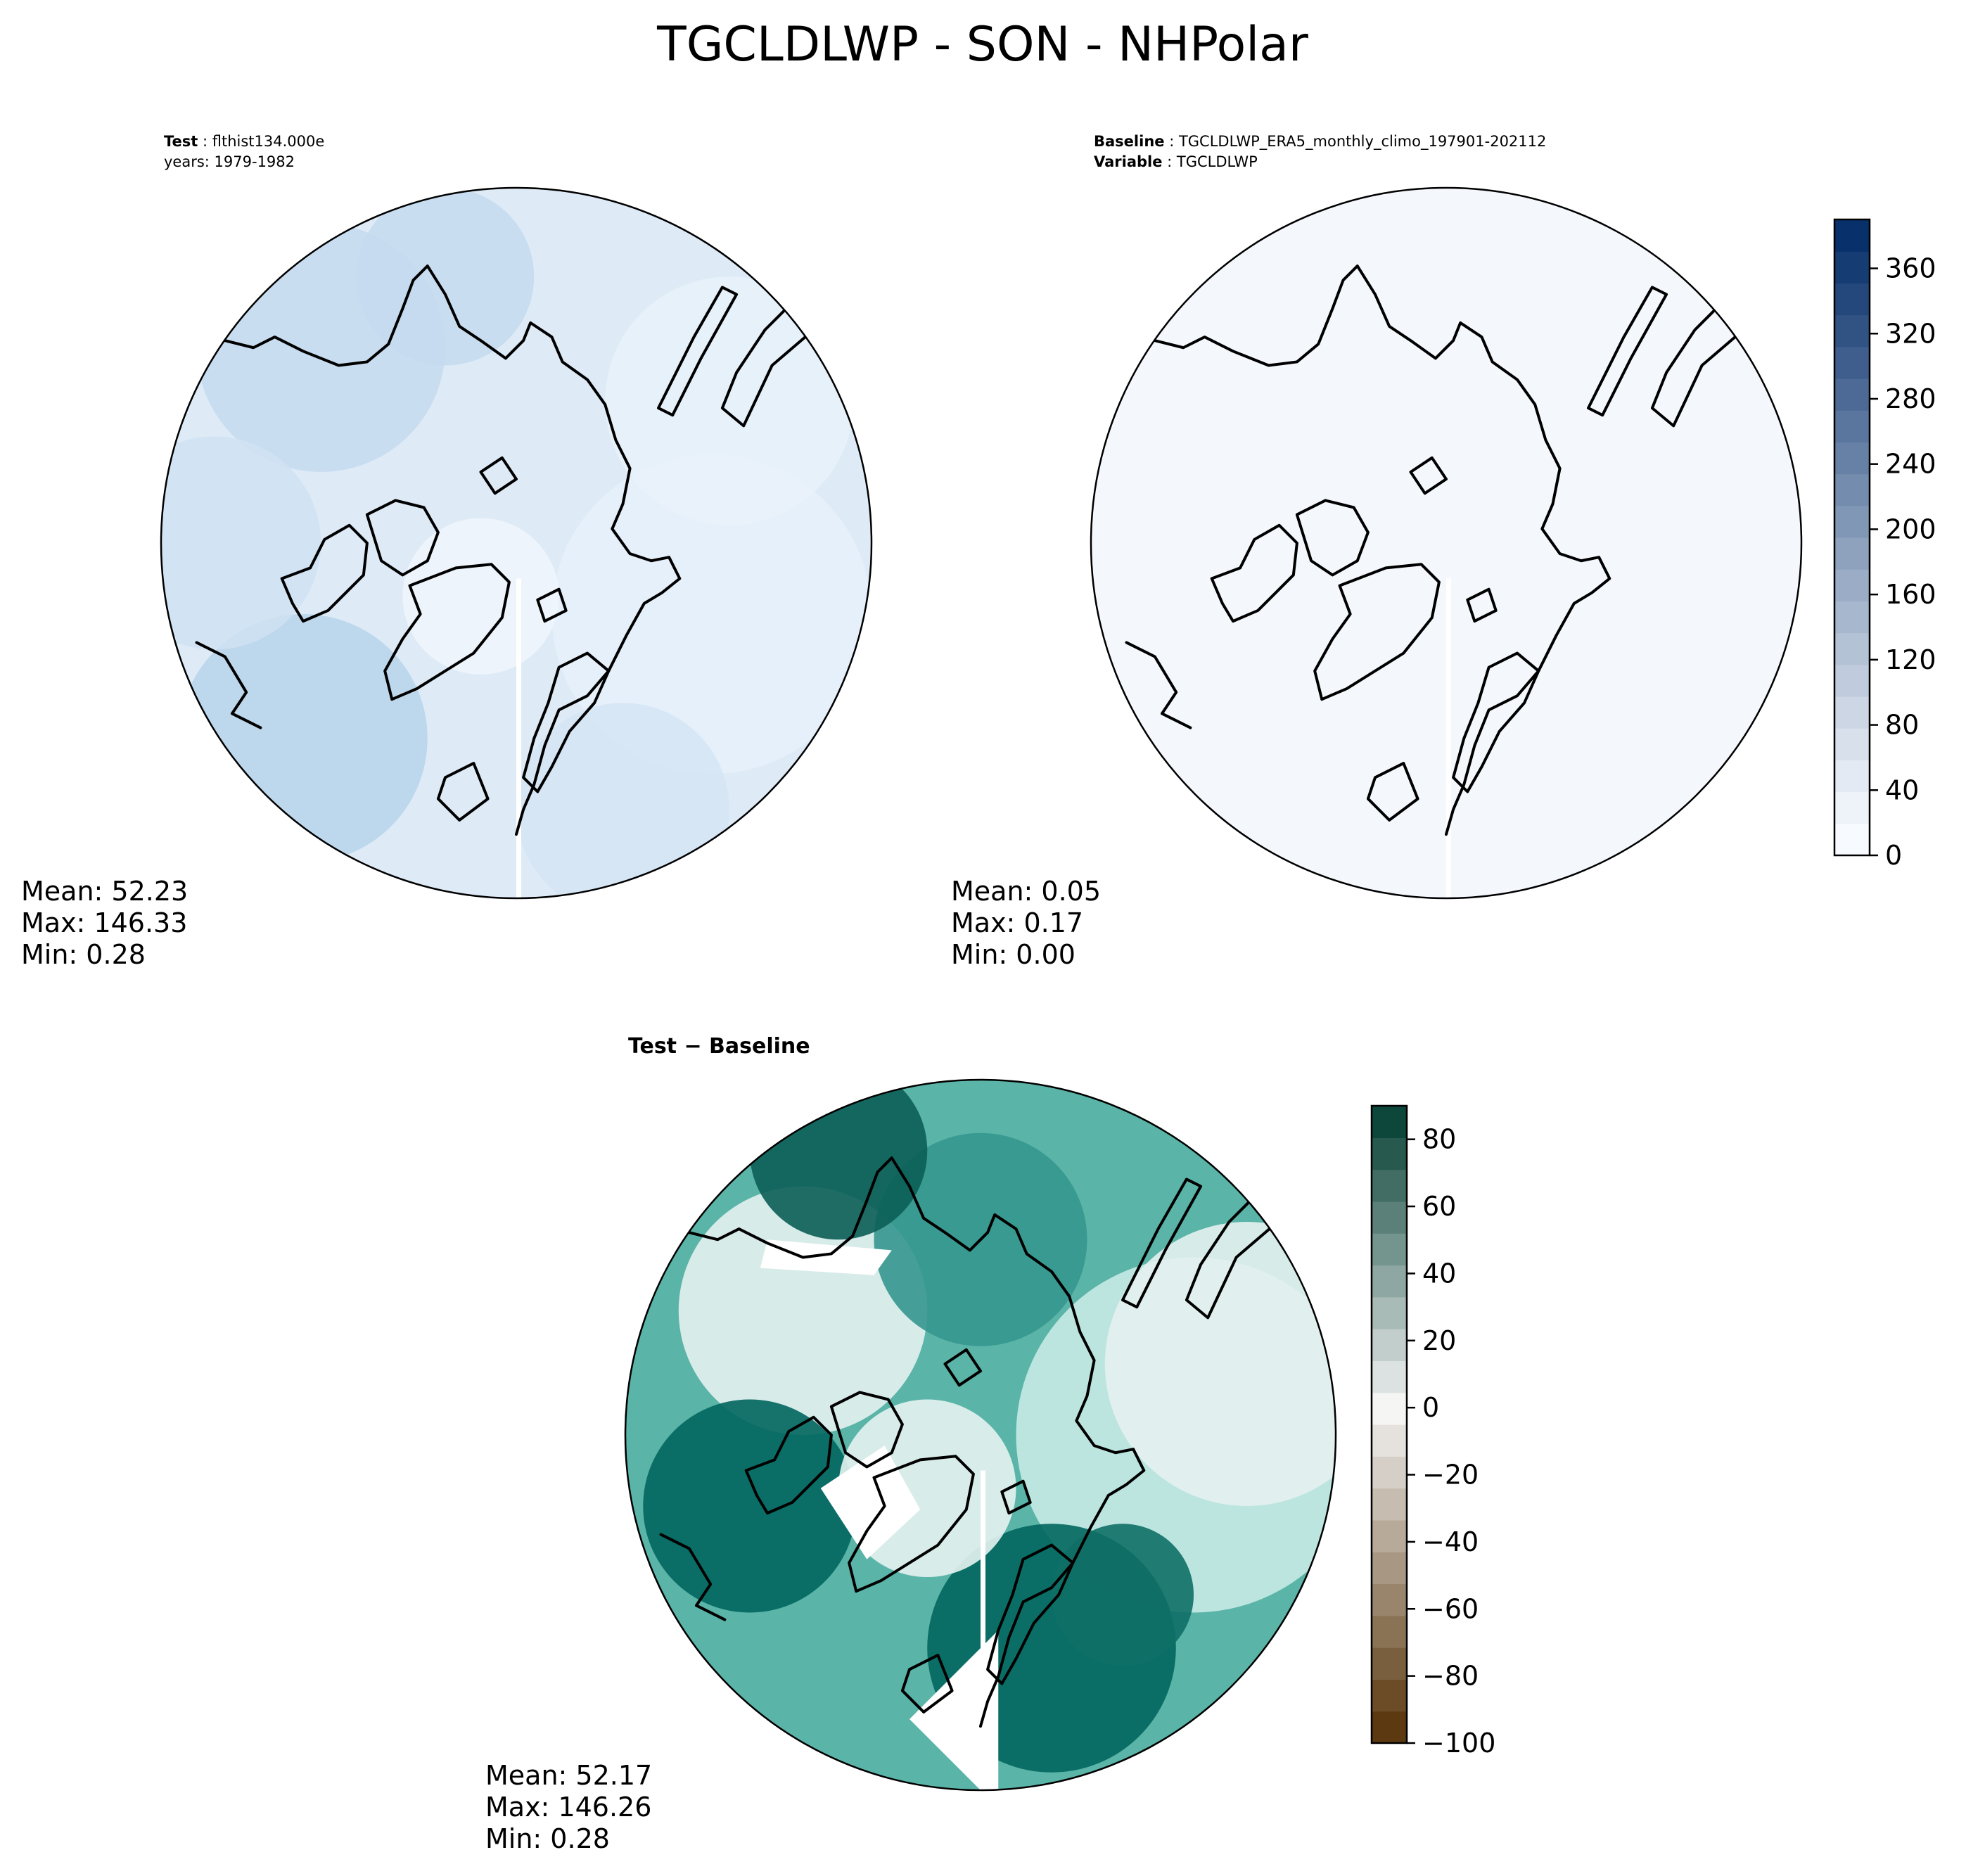 Image resolution: width=1966 pixels, height=1876 pixels. Describe the element at coordinates (719, 1046) in the screenshot. I see `panel-difference-header: Test − Baseline` at that location.